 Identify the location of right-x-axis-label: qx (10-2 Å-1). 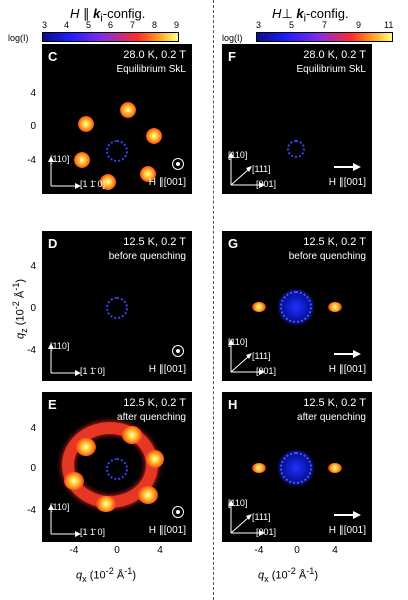
(288, 575).